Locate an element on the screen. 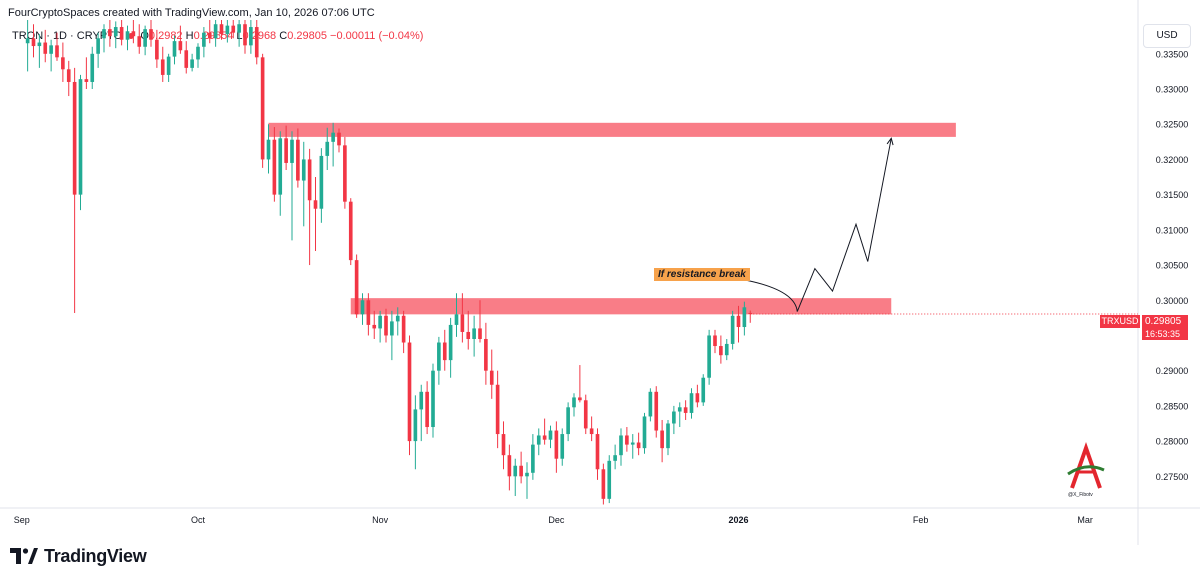 Image resolution: width=1200 pixels, height=581 pixels. projection-path is located at coordinates (844, 225).